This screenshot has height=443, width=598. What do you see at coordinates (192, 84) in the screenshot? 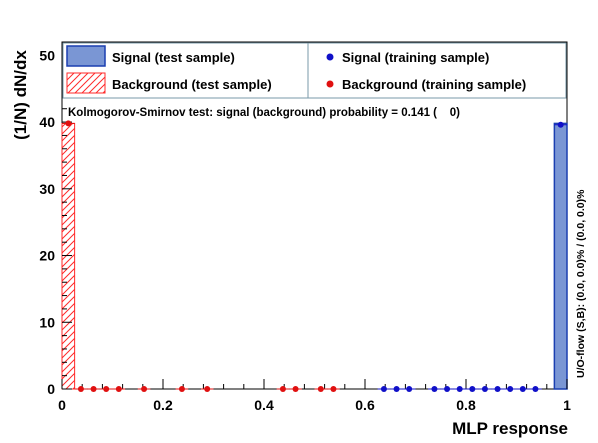
I see `legend-label-background-test: Background (test sample)` at bounding box center [192, 84].